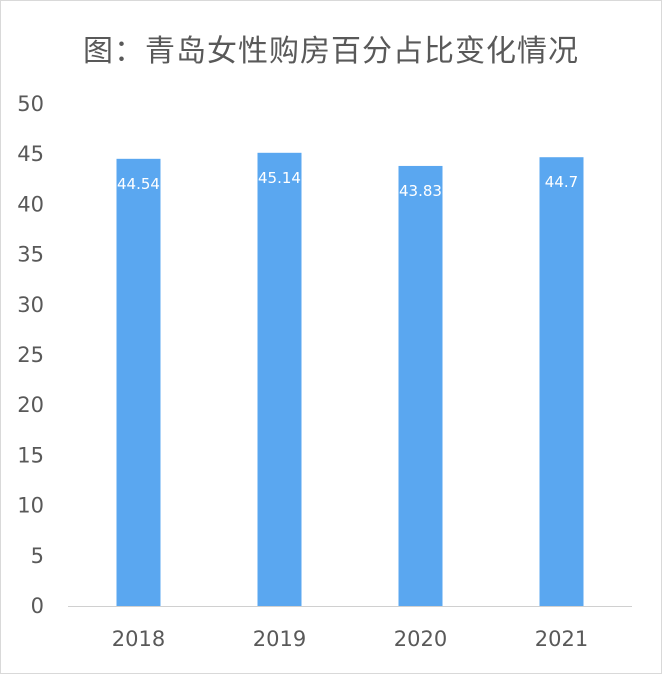  What do you see at coordinates (30, 506) in the screenshot?
I see `y-tick-label: 10` at bounding box center [30, 506].